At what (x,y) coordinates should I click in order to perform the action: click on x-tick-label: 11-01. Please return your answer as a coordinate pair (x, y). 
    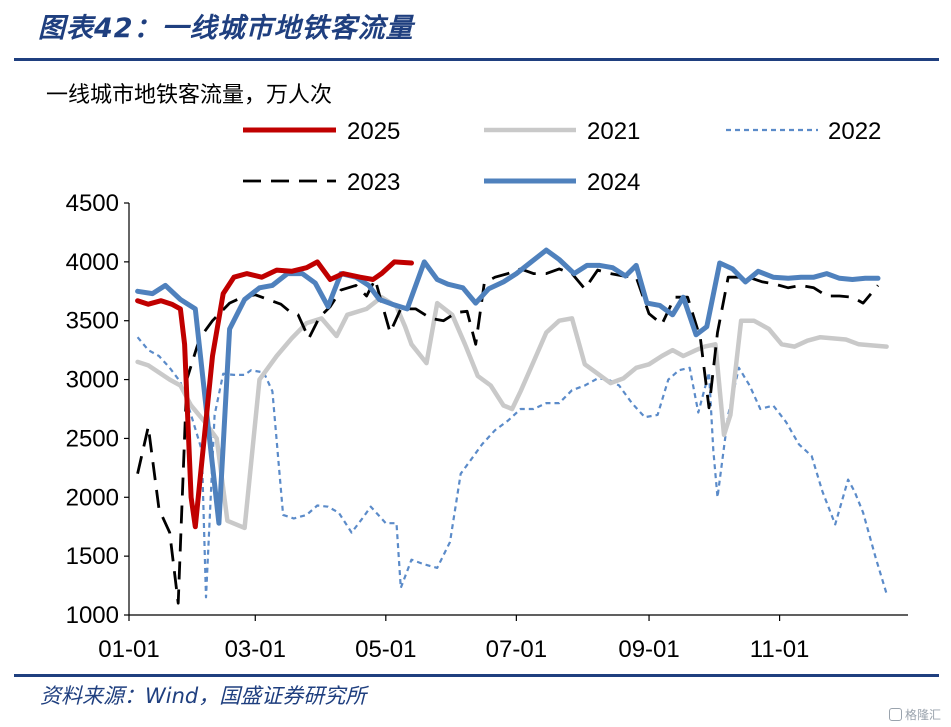
    Looking at the image, I should click on (780, 649).